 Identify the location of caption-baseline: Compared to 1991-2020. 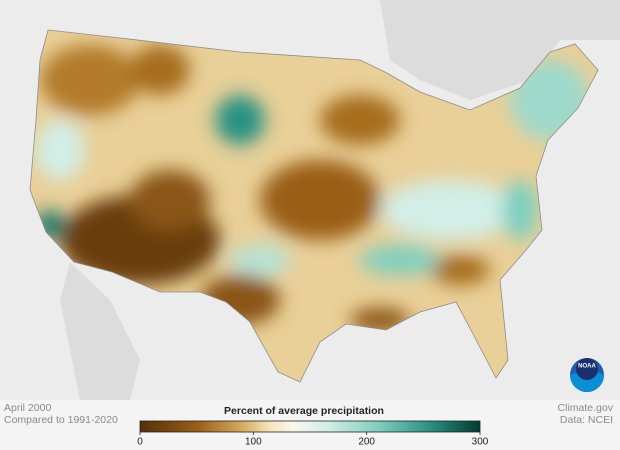
(61, 420).